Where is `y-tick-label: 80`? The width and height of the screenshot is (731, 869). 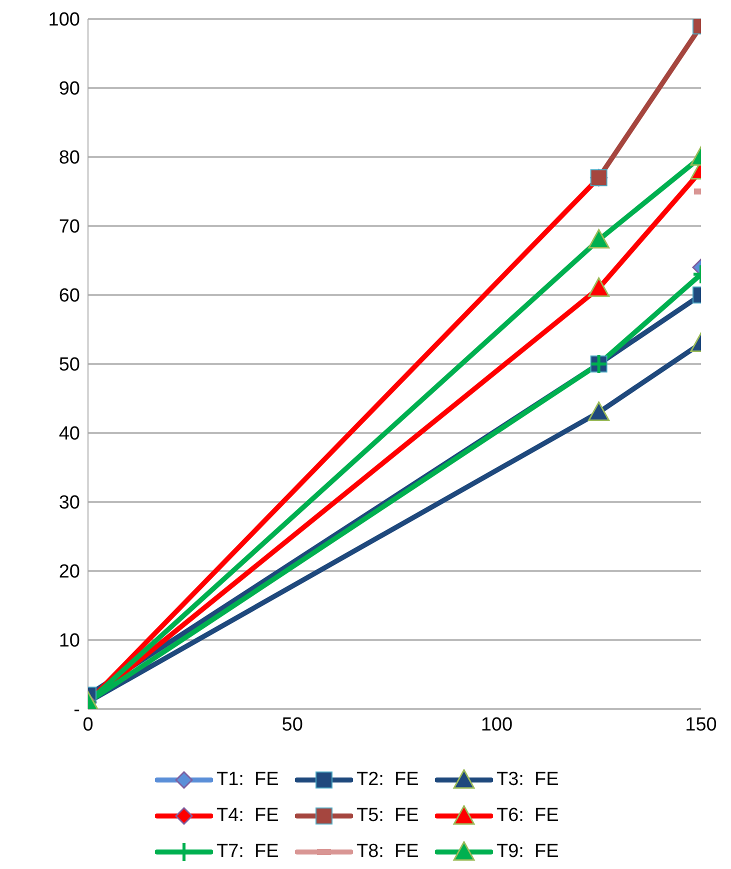
y-tick-label: 80 is located at coordinates (69, 158).